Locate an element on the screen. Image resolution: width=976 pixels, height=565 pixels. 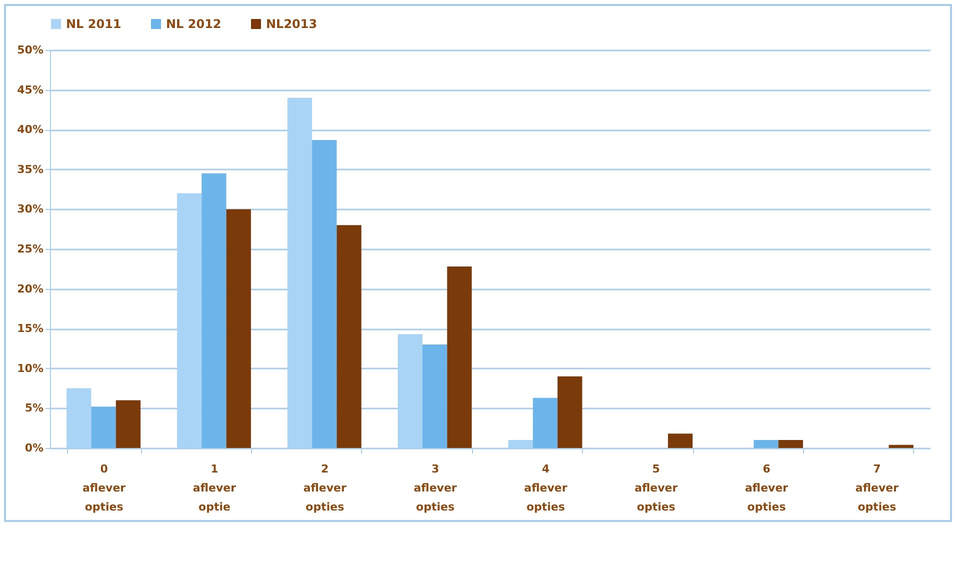
x-tick-label: 3 aflever opties is located at coordinates (436, 488).